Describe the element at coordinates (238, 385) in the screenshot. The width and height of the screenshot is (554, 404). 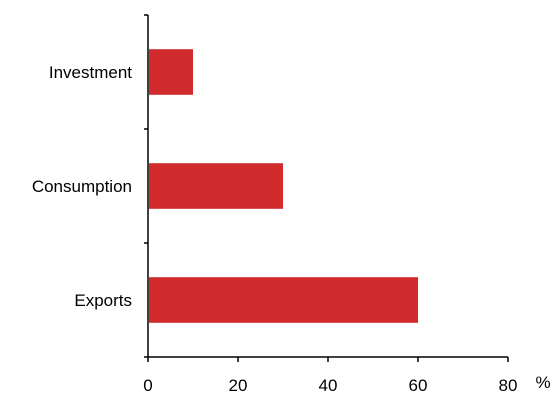
I see `x-tick-label: 20` at that location.